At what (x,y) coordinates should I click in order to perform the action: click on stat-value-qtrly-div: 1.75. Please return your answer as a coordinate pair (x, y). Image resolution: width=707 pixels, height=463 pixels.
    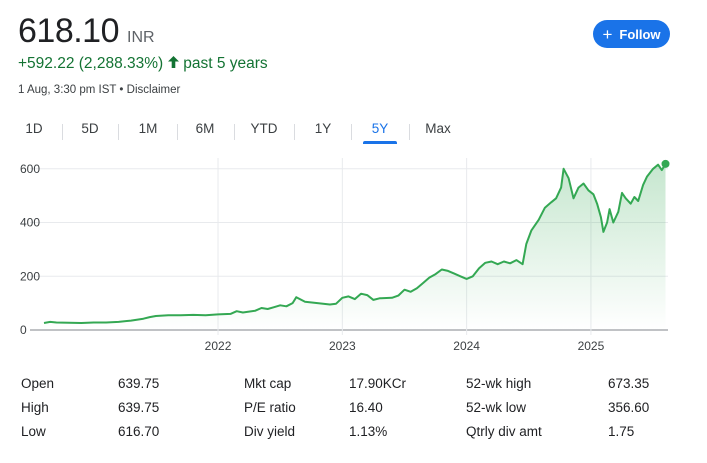
    Looking at the image, I should click on (621, 431).